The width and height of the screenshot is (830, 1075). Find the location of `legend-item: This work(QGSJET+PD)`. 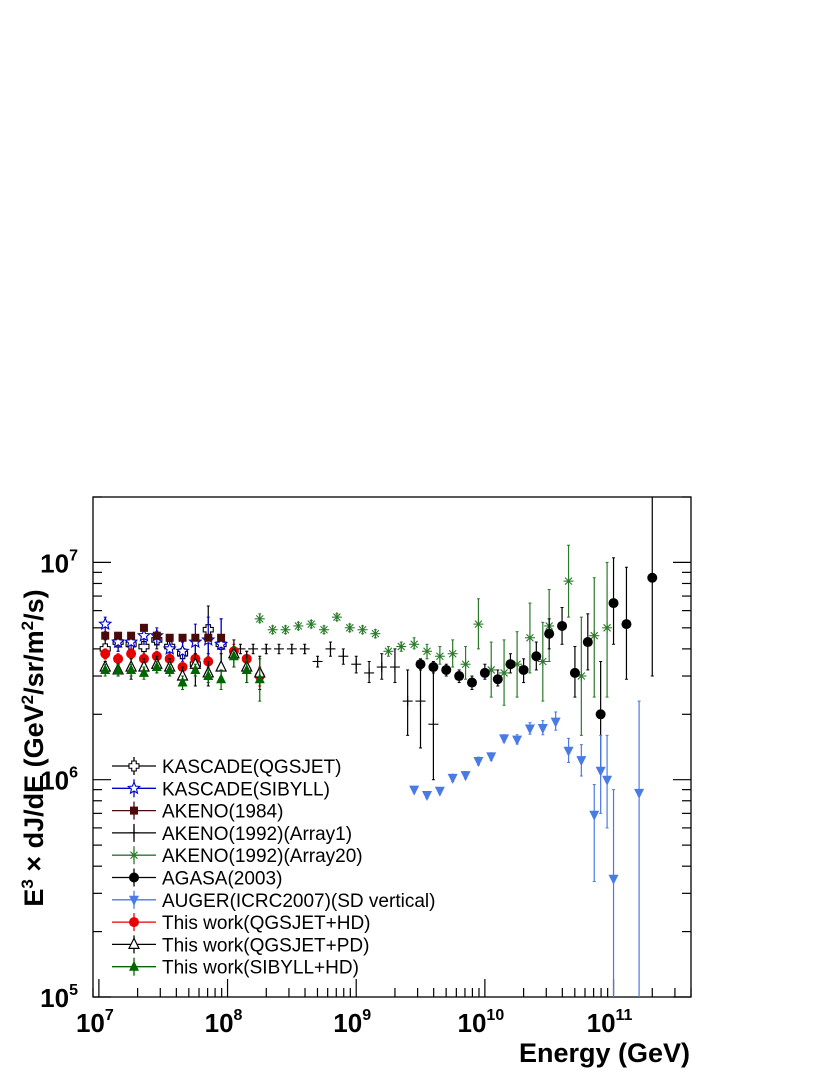

legend-item: This work(QGSJET+PD) is located at coordinates (240, 945).